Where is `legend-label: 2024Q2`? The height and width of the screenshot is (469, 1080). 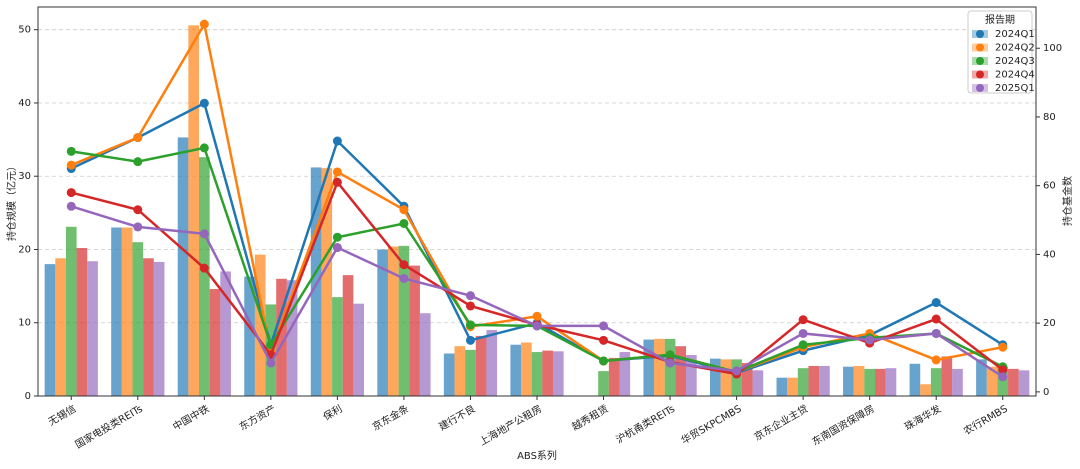 legend-label: 2024Q2 is located at coordinates (1015, 48).